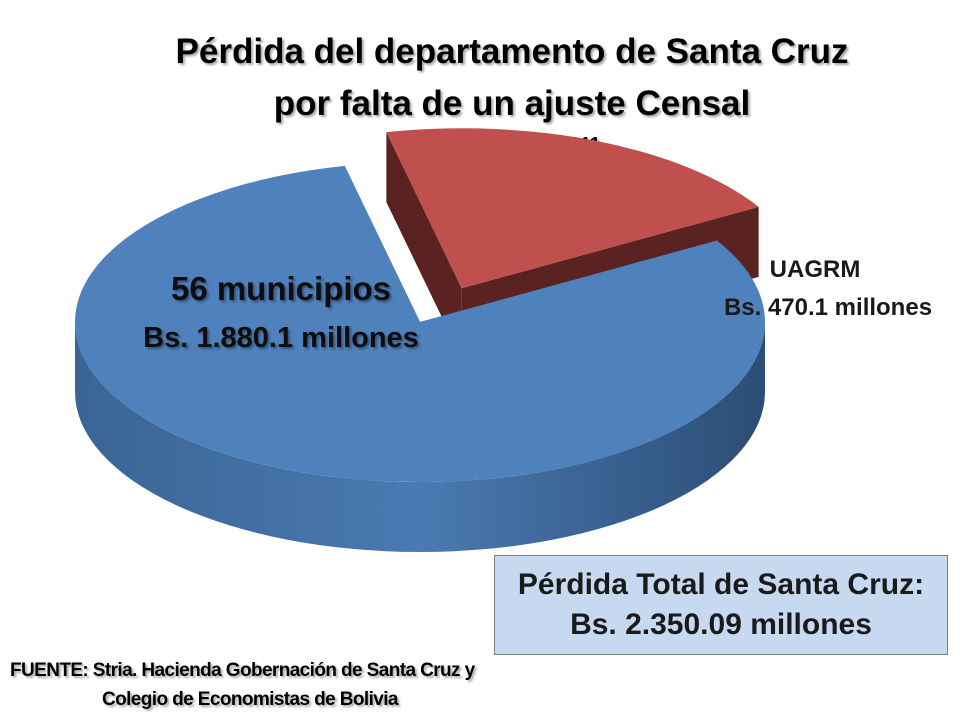  What do you see at coordinates (512, 103) in the screenshot?
I see `chart-title-line2: por falta de un ajuste Censal` at bounding box center [512, 103].